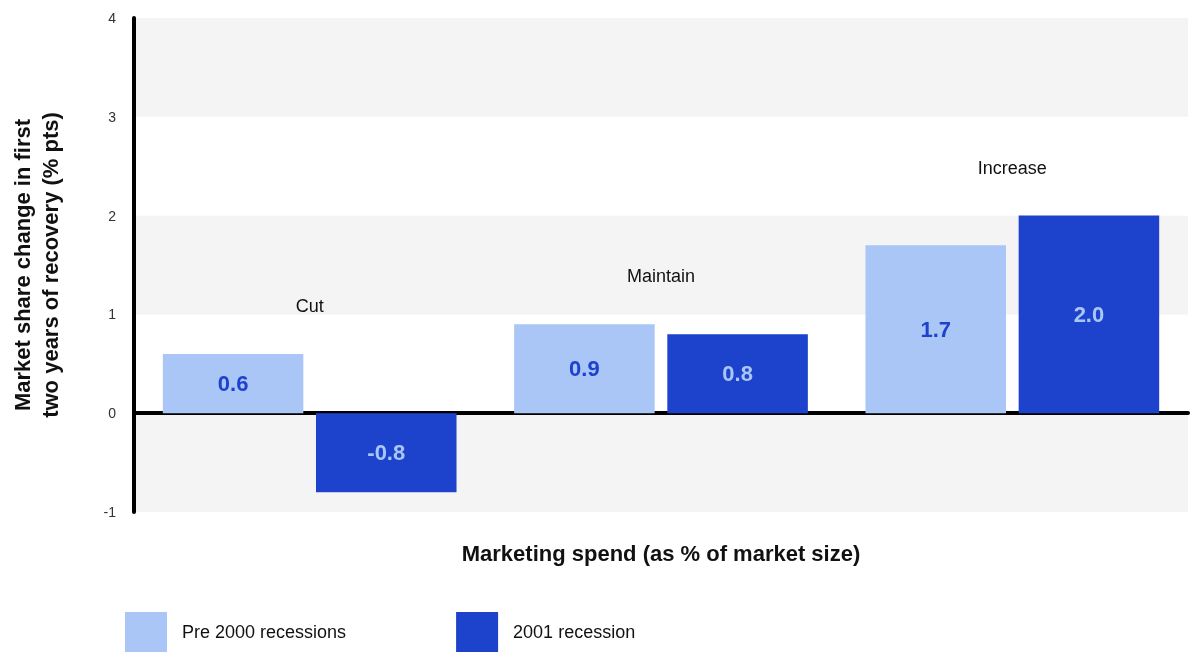 Image resolution: width=1191 pixels, height=657 pixels. Describe the element at coordinates (264, 632) in the screenshot. I see `legend-label: Pre 2000 recessions` at that location.